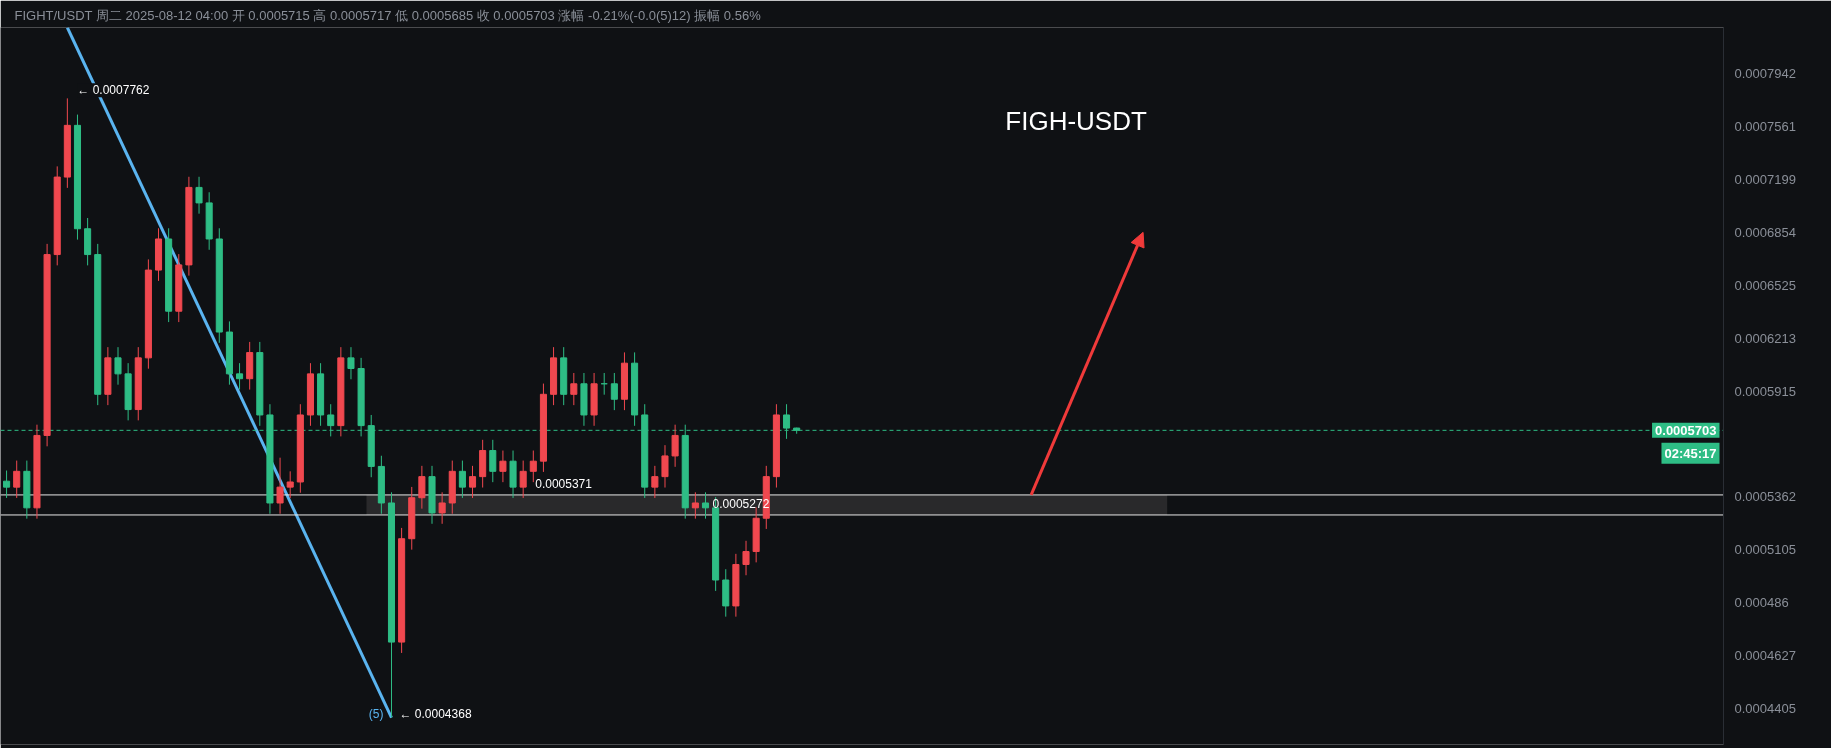 The width and height of the screenshot is (1831, 748). I want to click on ref-line-label: 0.0005371, so click(564, 483).